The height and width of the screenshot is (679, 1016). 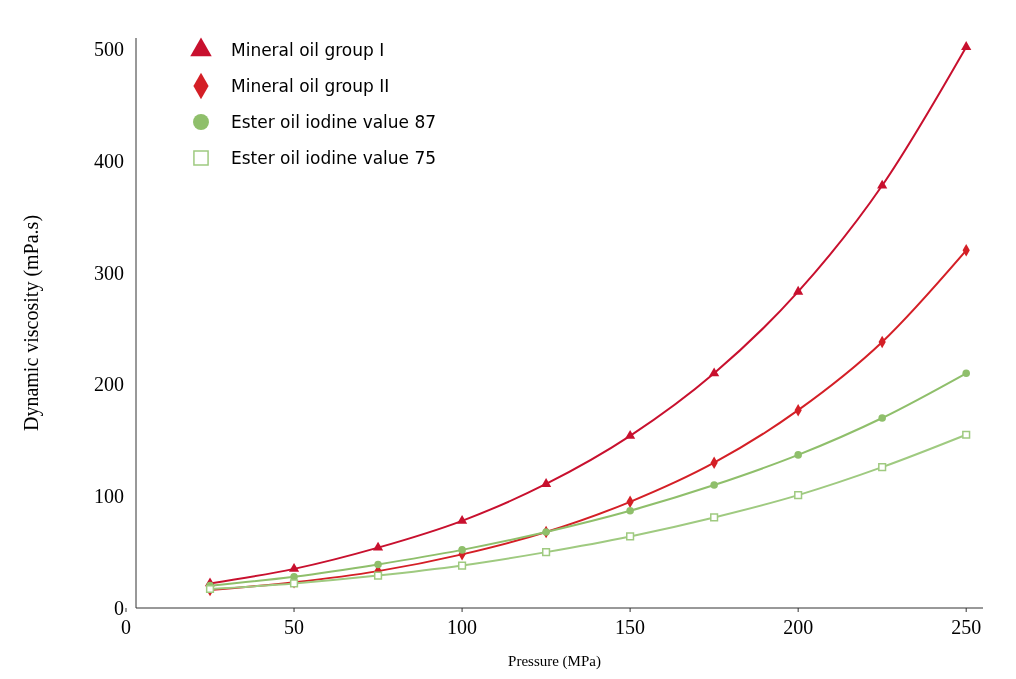 I want to click on legend-label: Ester oil iodine value 75, so click(x=334, y=158).